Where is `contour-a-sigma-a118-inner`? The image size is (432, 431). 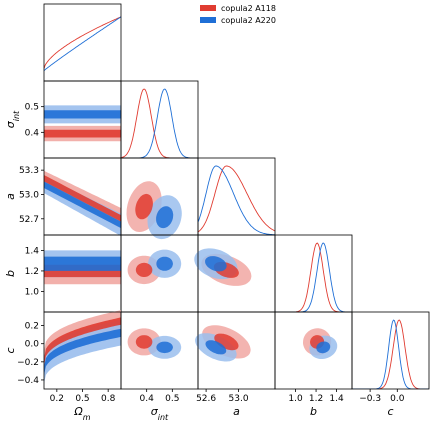
contour-a-sigma-a118-inner is located at coordinates (144, 206).